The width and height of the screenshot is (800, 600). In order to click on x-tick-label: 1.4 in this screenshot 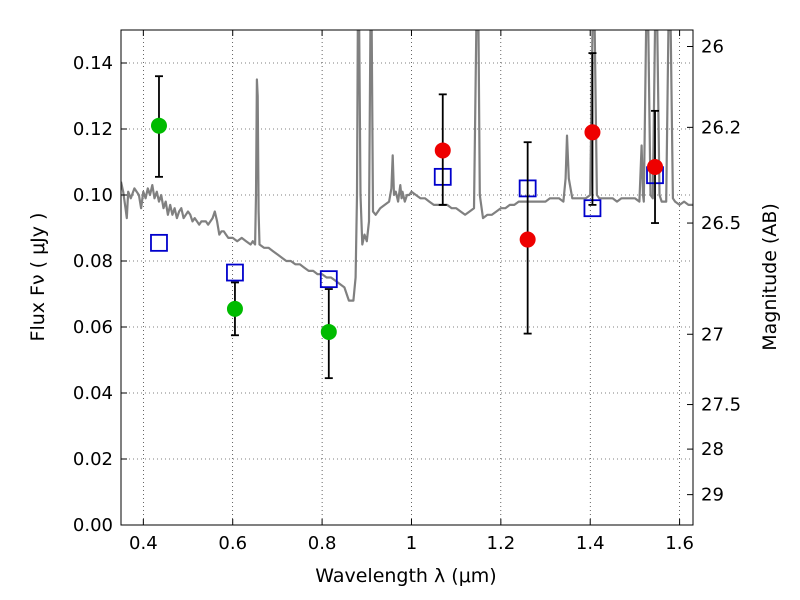, I will do `click(590, 543)`.